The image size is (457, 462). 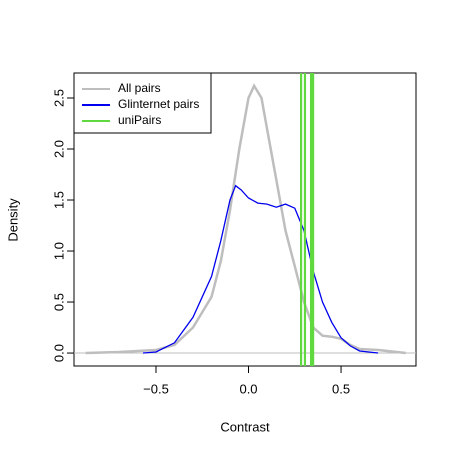 What do you see at coordinates (139, 120) in the screenshot?
I see `legend-label: uniPairs` at bounding box center [139, 120].